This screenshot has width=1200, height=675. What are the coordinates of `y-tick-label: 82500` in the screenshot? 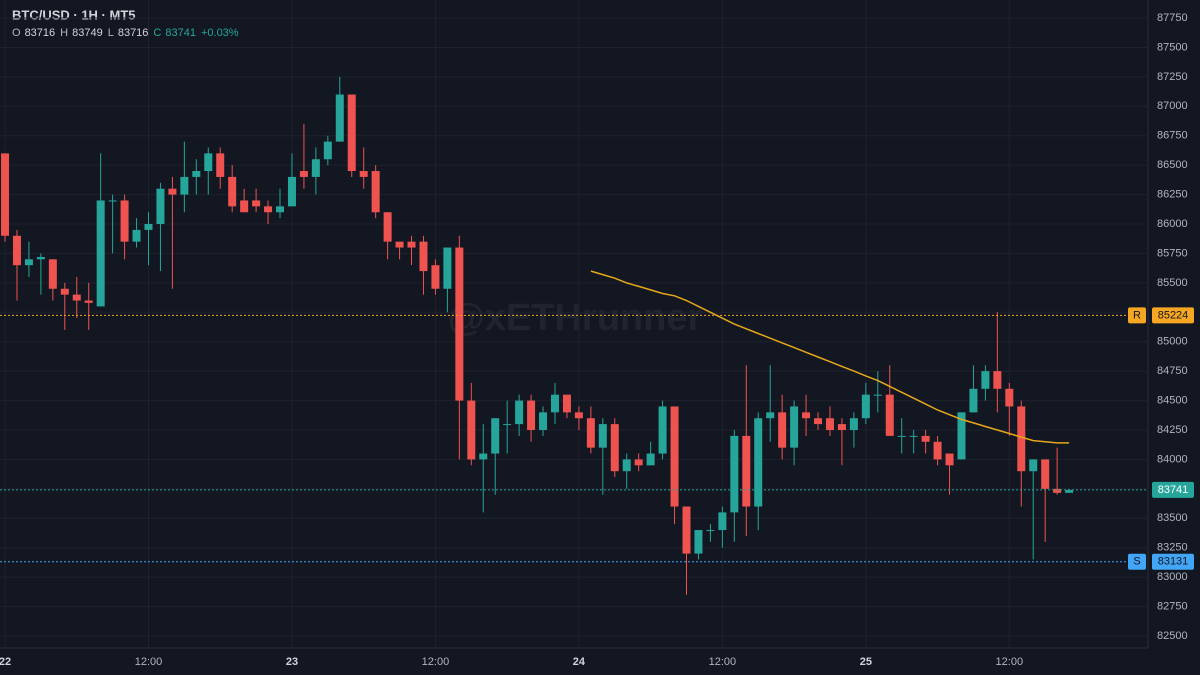 It's located at (1172, 636).